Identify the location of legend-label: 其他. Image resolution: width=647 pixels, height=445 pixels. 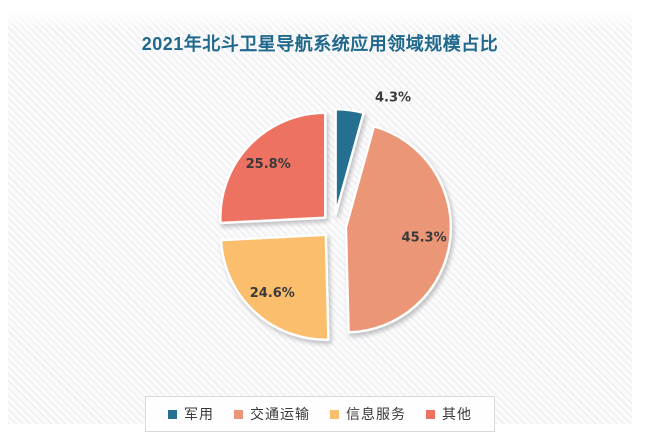
(457, 414).